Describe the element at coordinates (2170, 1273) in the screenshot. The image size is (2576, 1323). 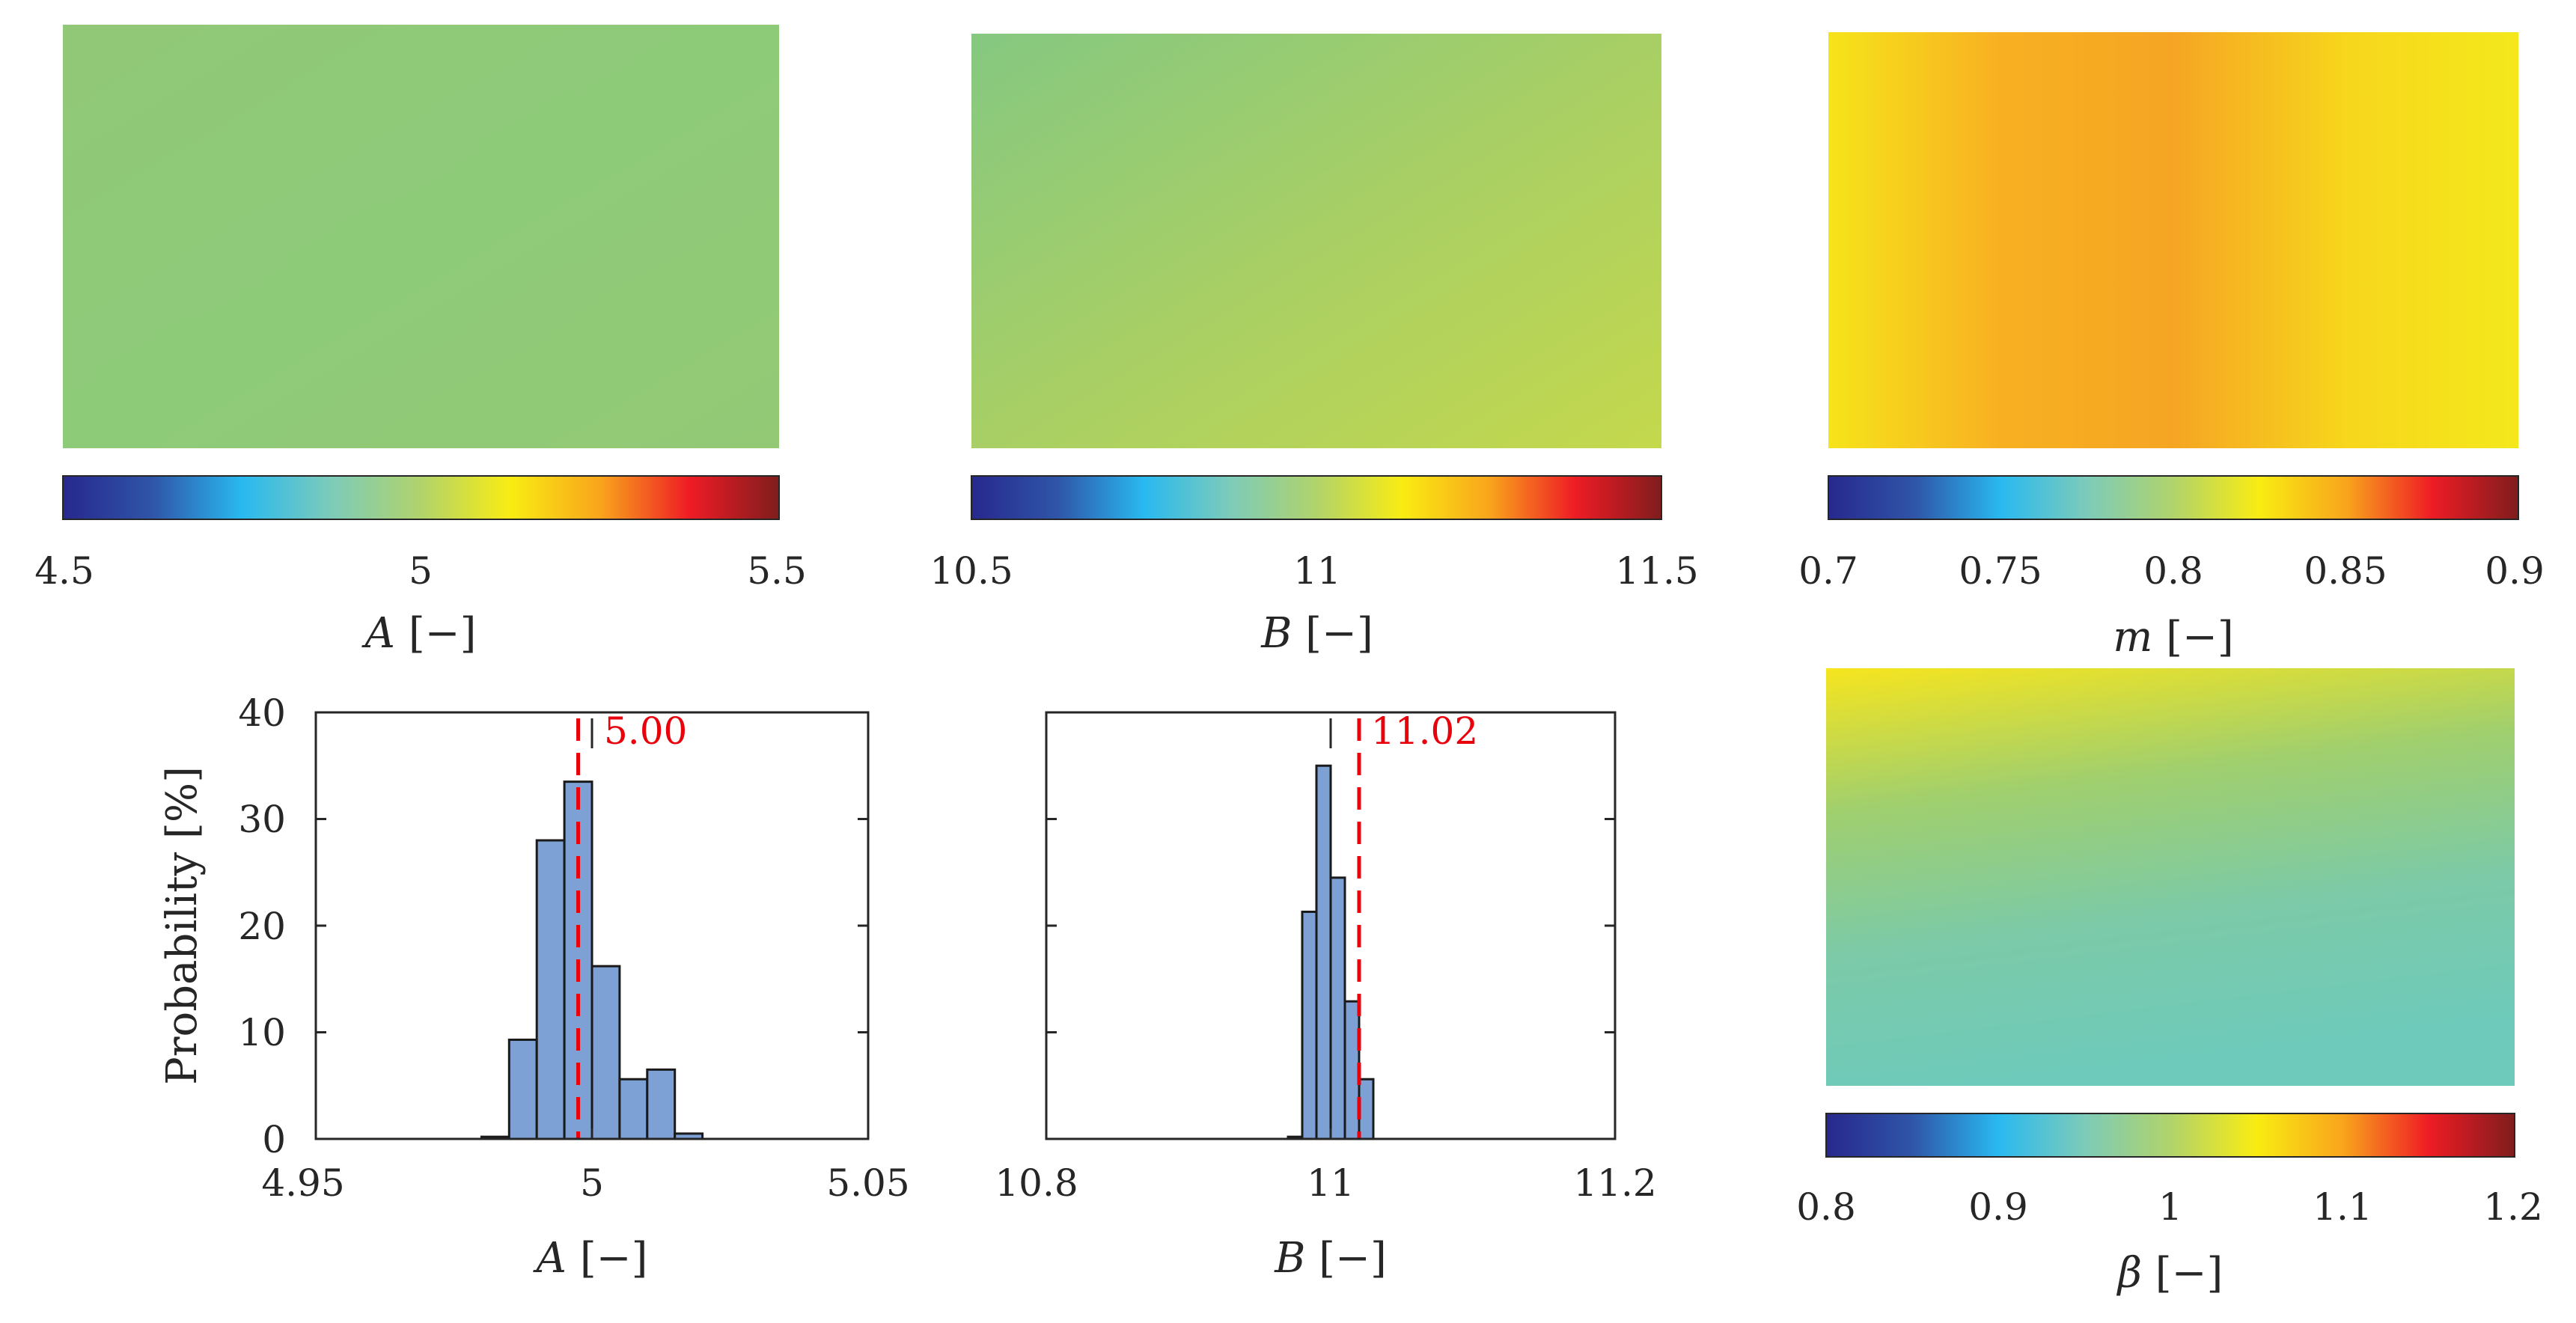
I see `colorbar-beta-label: β [−]` at that location.